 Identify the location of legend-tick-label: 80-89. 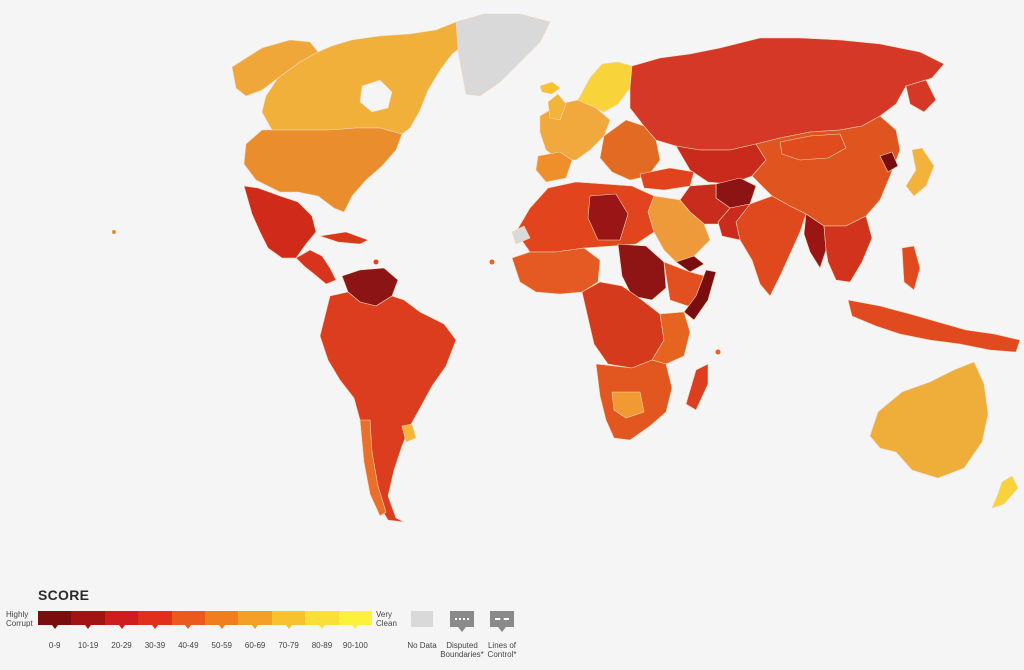
(322, 645).